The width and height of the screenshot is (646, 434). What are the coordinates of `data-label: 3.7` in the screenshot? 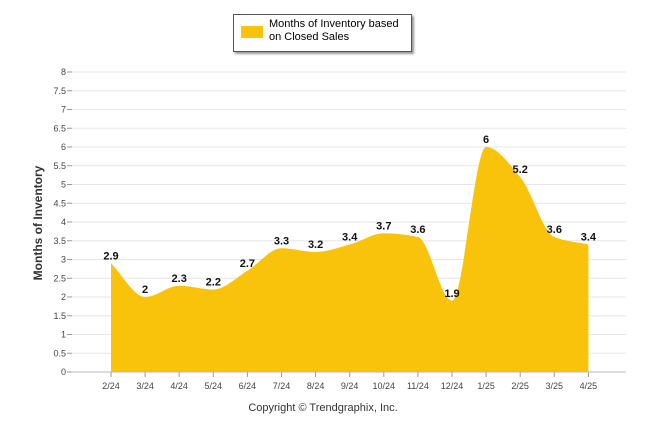 It's located at (383, 226).